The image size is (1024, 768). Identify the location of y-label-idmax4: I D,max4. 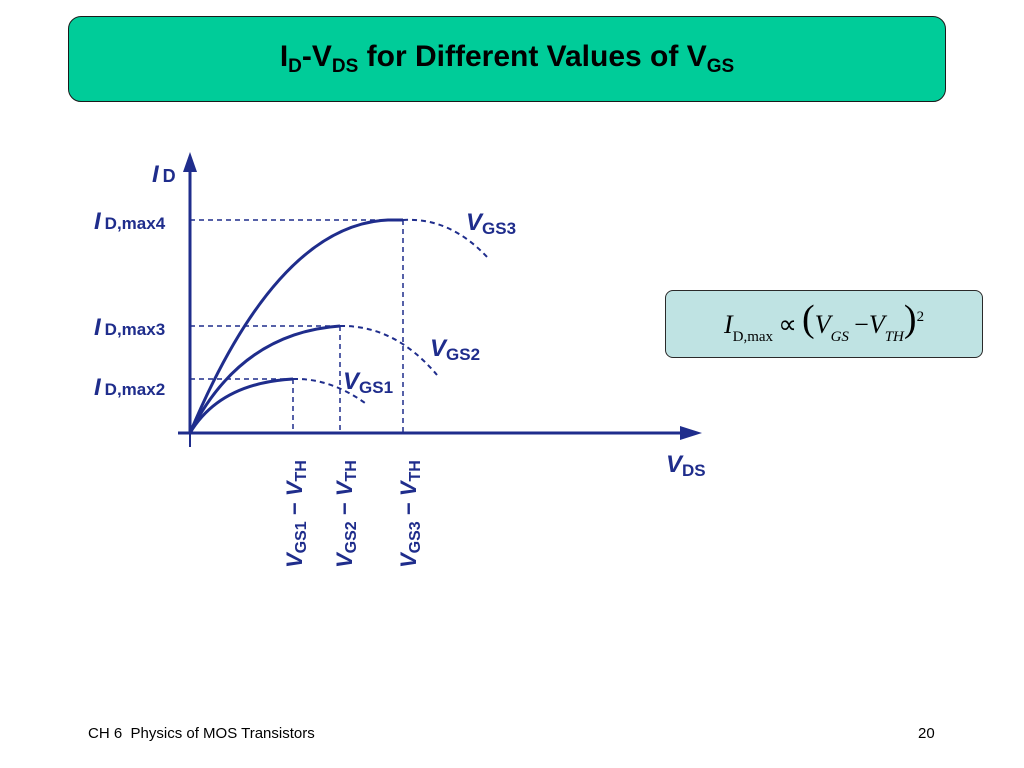
(130, 221).